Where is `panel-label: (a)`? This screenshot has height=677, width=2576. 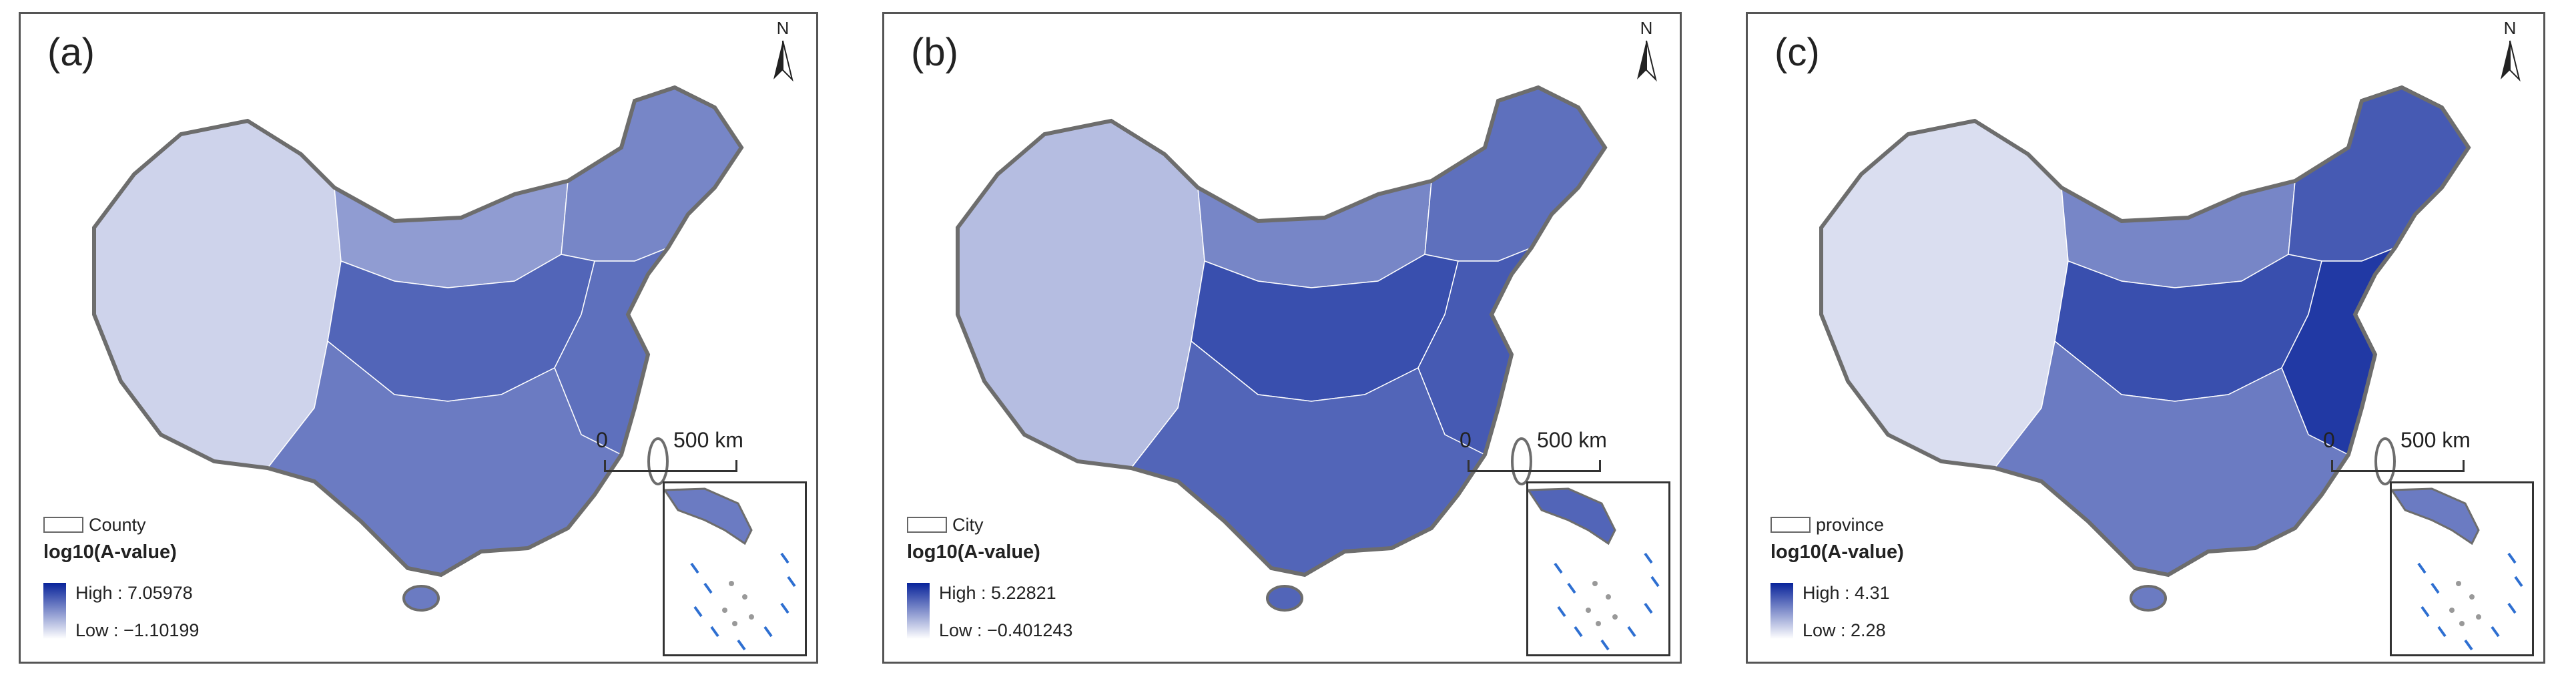
panel-label: (a) is located at coordinates (71, 52).